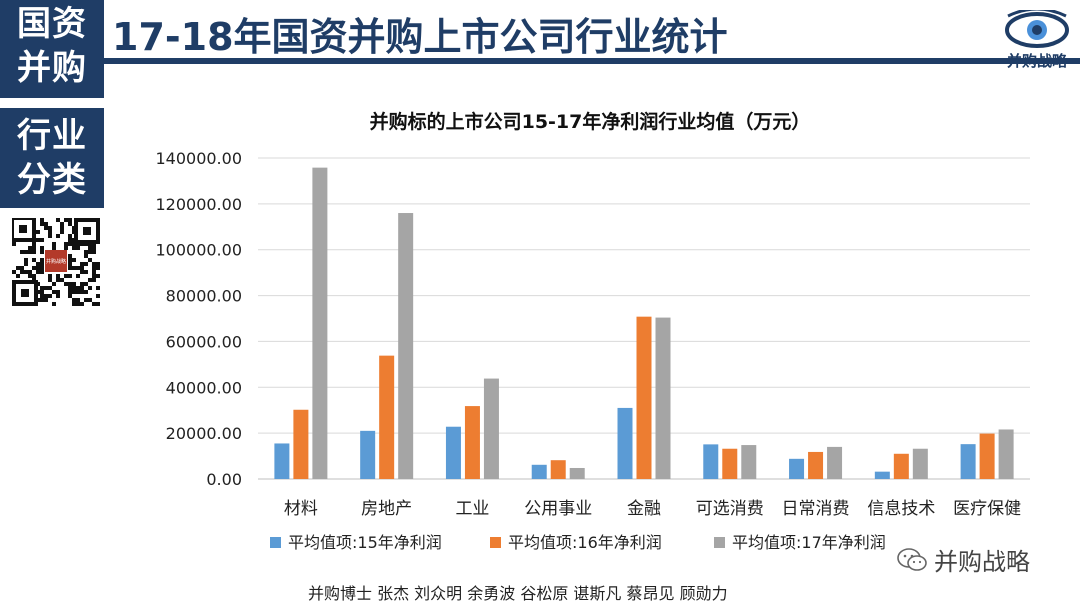 The width and height of the screenshot is (1080, 608). I want to click on watermark-text: 并购战略, so click(982, 562).